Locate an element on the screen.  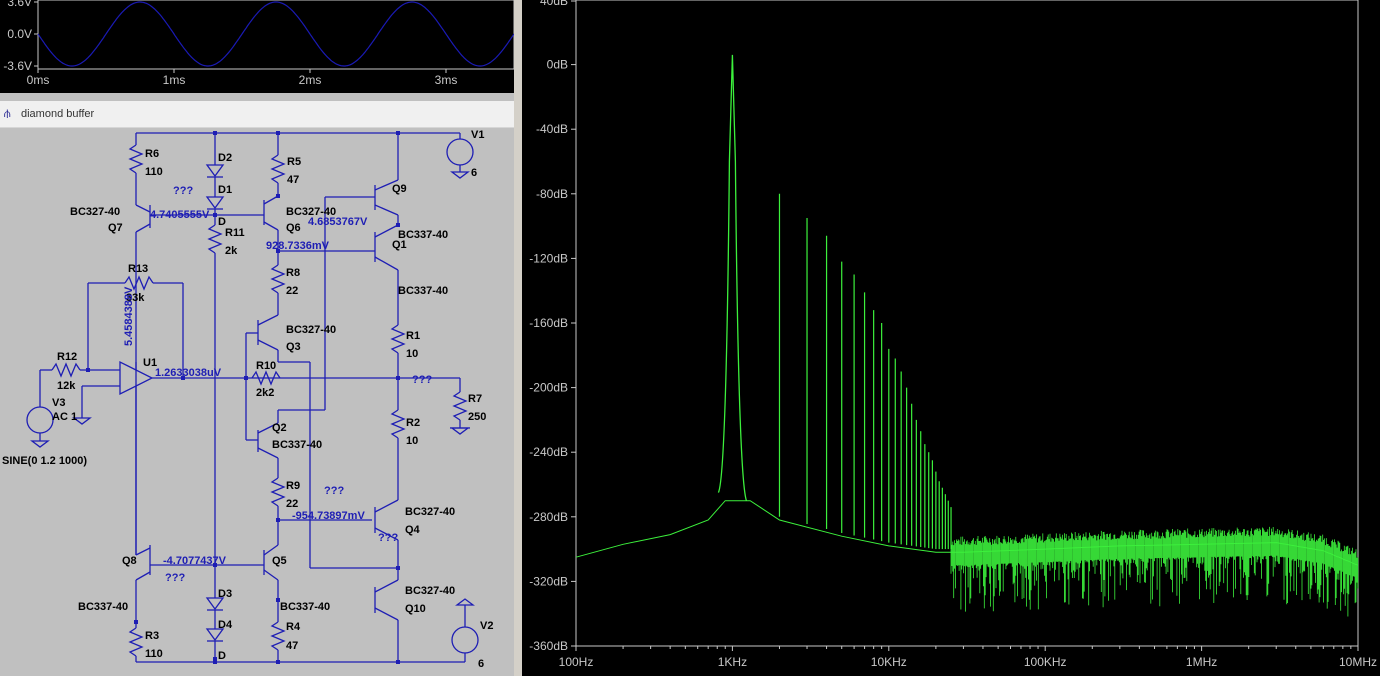
label-D-bottom: D is located at coordinates (222, 656).